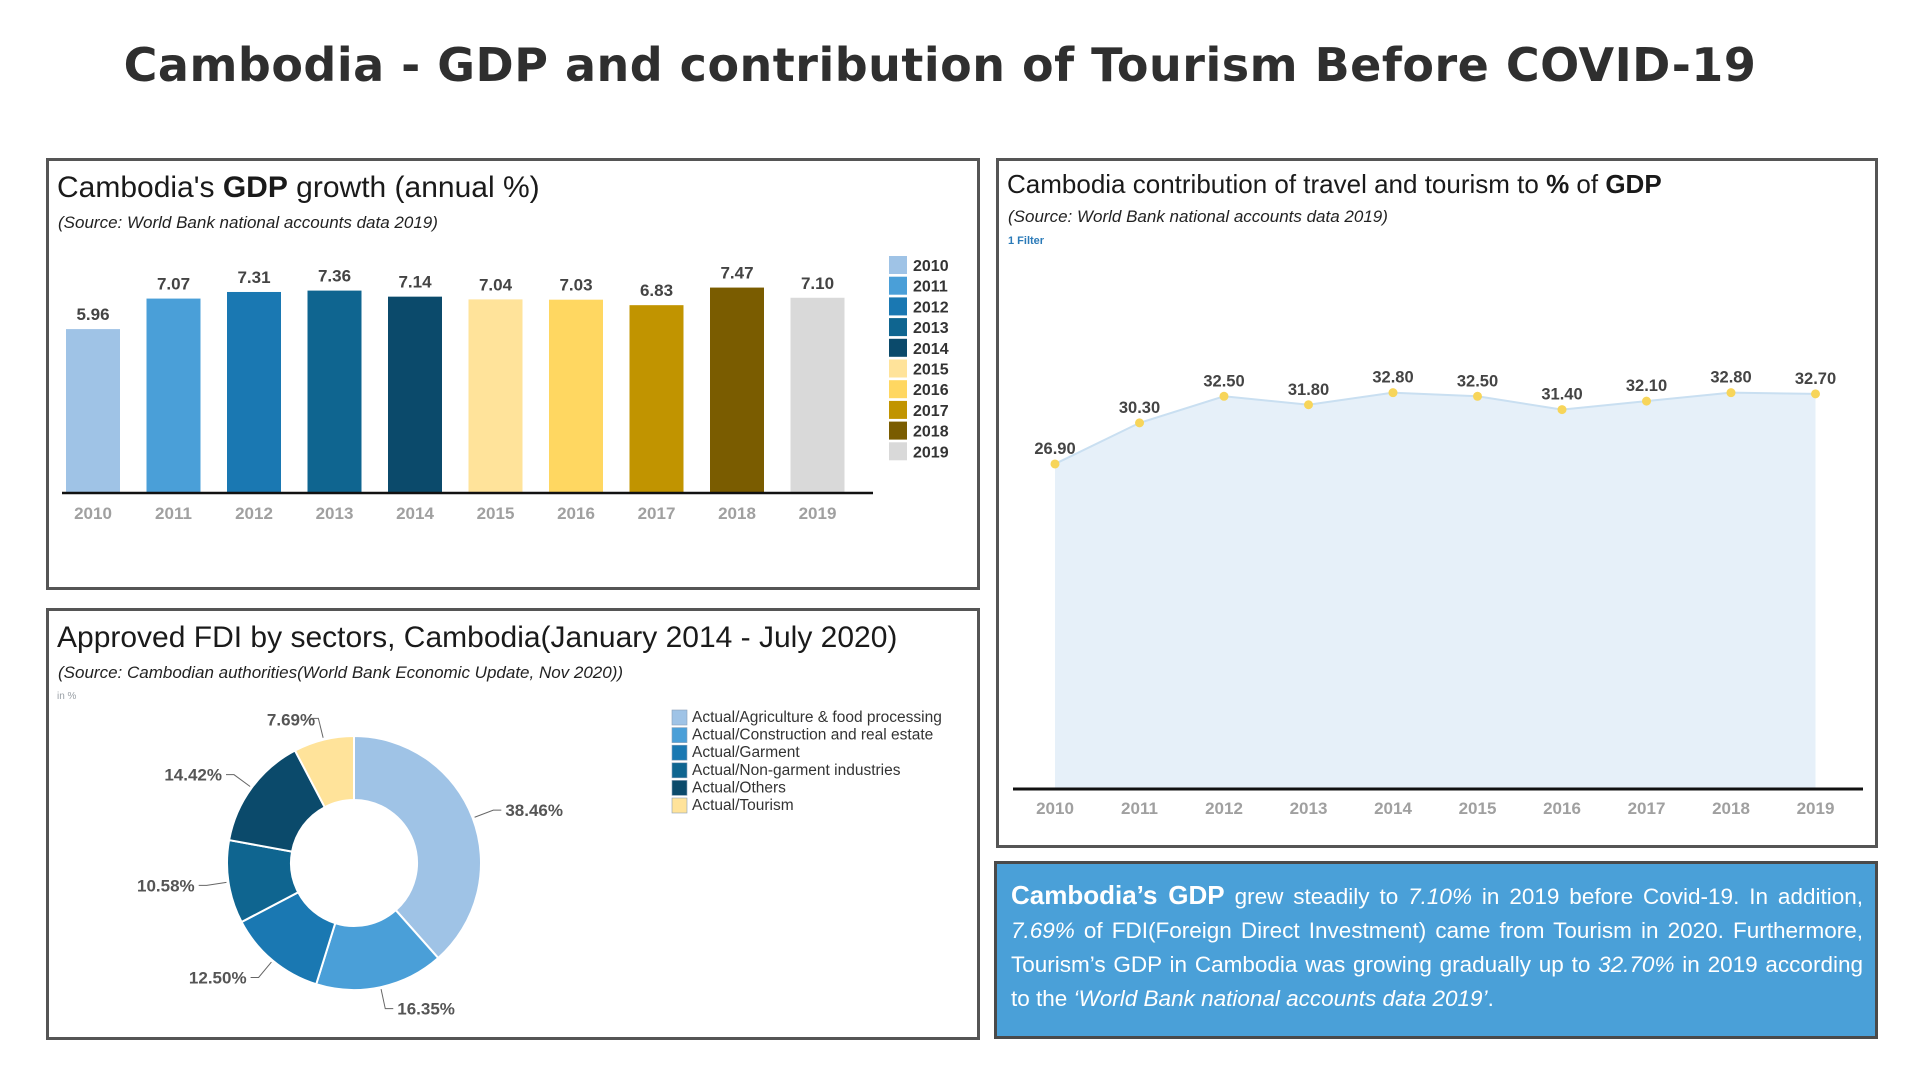  I want to click on tourism-tick-label: 2017, so click(1647, 808).